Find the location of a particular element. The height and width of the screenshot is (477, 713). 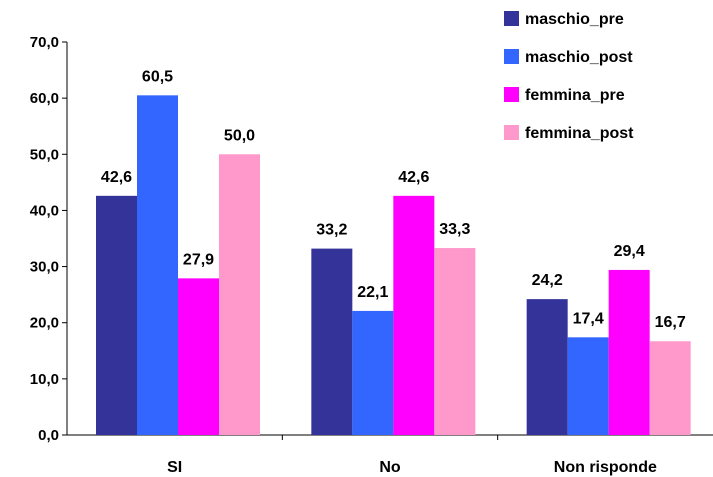

y-tick-label: 40,0 is located at coordinates (44, 210).